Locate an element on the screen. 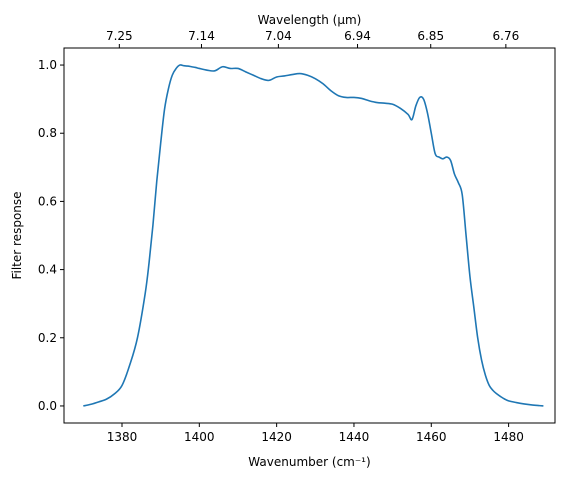  y-tick-label: 1.0 is located at coordinates (47, 65).